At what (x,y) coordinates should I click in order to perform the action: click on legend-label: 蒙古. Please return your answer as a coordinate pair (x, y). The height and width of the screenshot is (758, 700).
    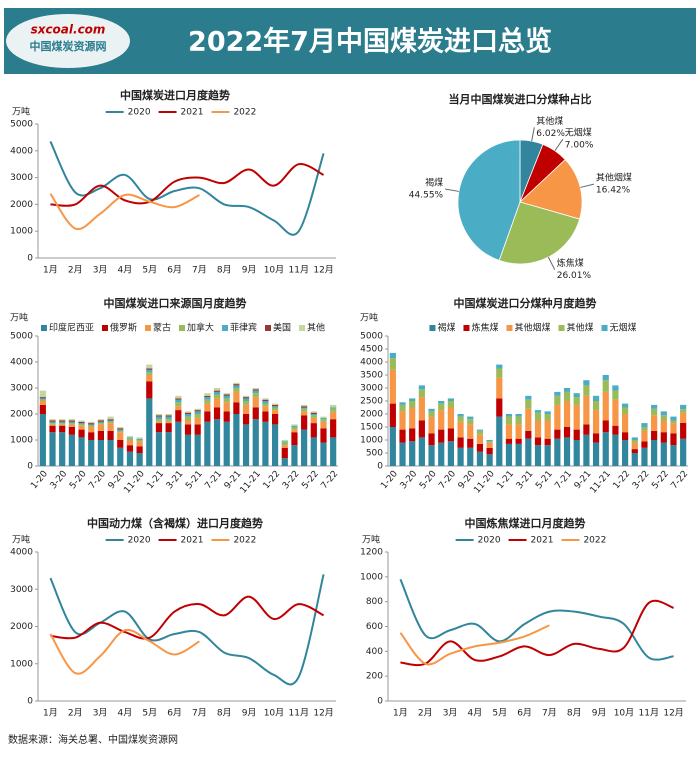
    Looking at the image, I should click on (162, 328).